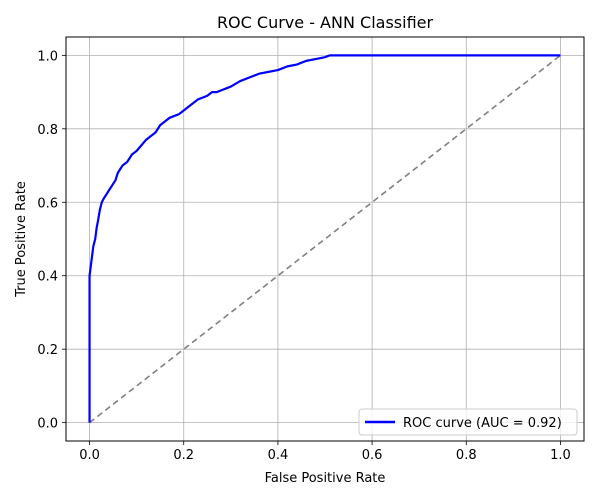 This screenshot has width=600, height=500. What do you see at coordinates (47, 56) in the screenshot?
I see `y-tick-label: 1.0` at bounding box center [47, 56].